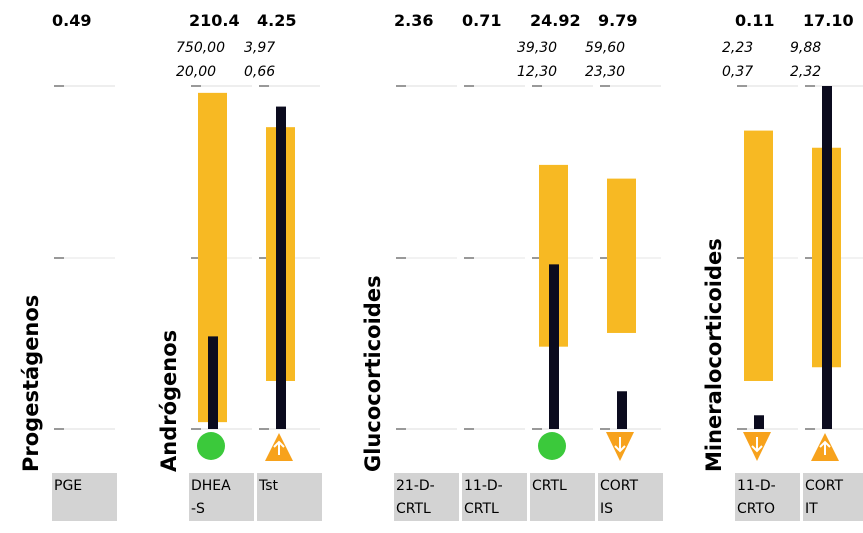  I want to click on ref-high-label: 9,88, so click(805, 48).